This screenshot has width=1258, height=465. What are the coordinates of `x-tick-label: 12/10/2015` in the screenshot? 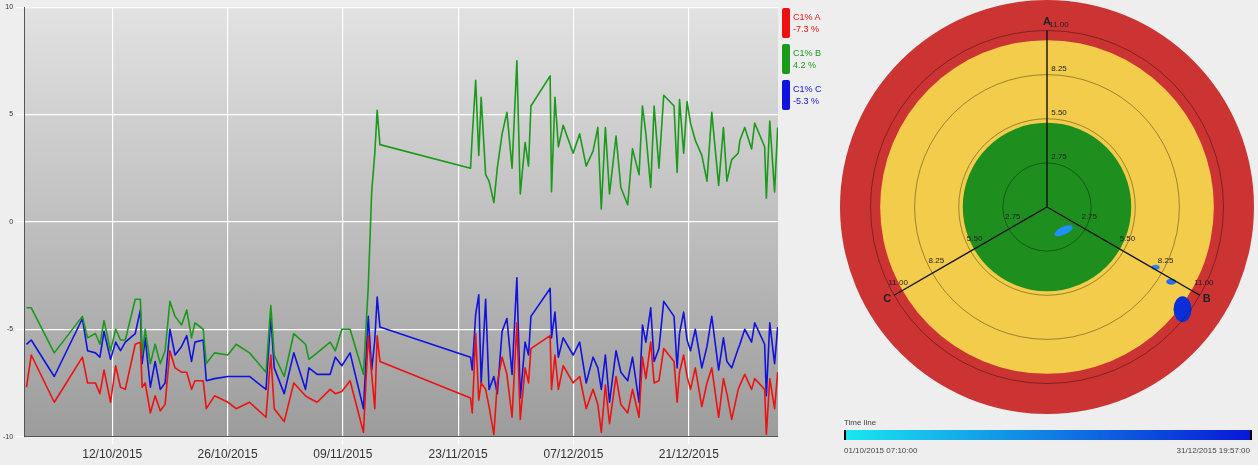 It's located at (112, 454).